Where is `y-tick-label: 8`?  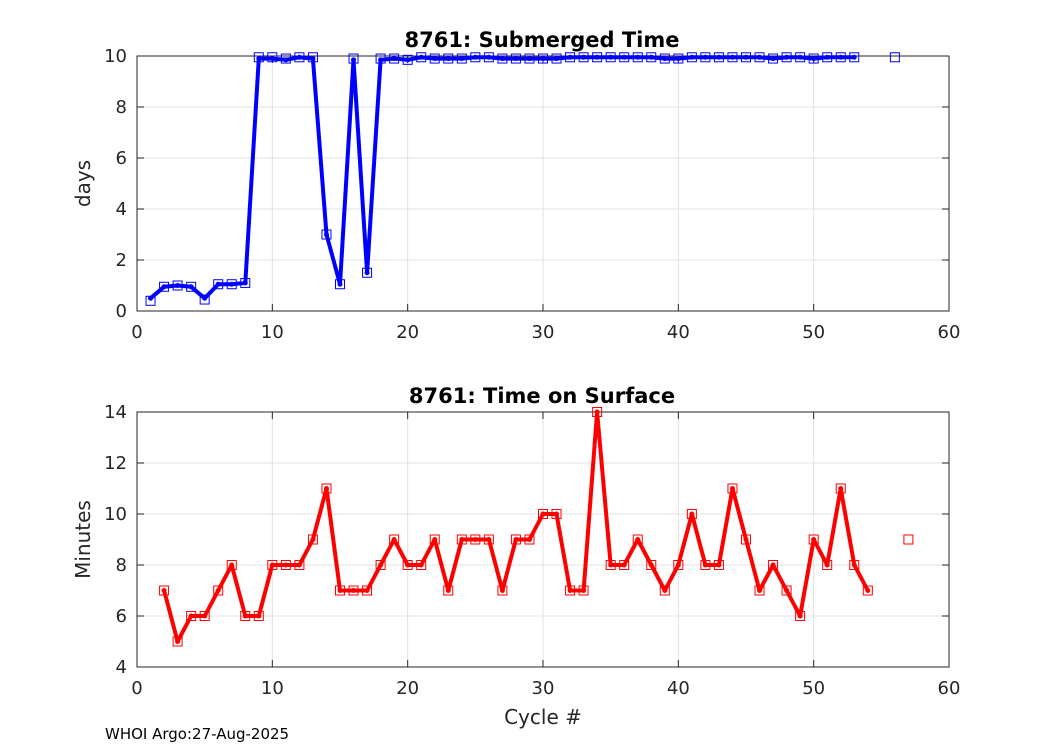
y-tick-label: 8 is located at coordinates (121, 565).